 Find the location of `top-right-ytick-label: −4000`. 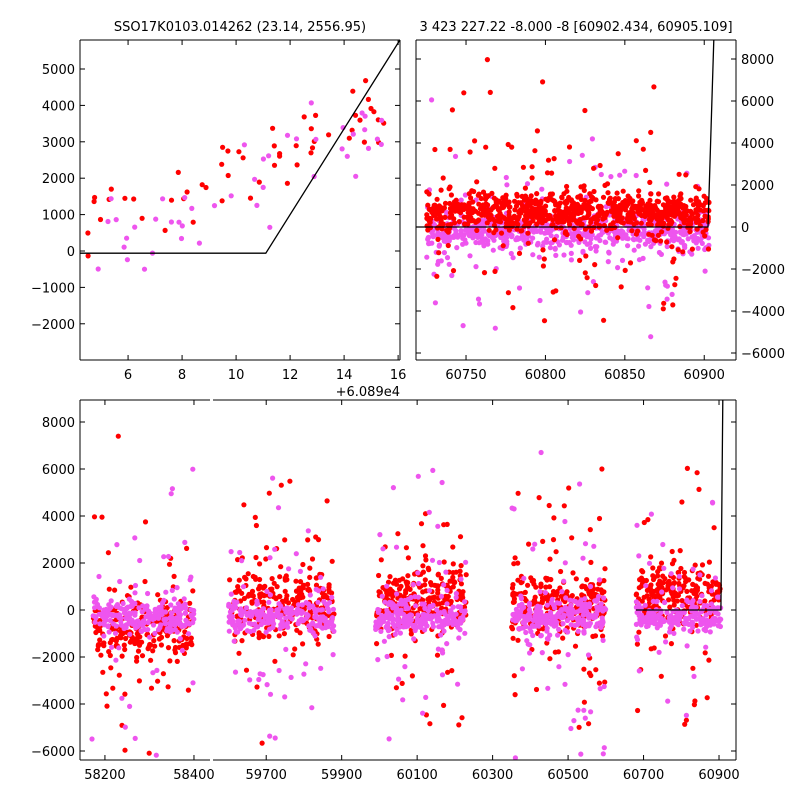

top-right-ytick-label: −4000 is located at coordinates (763, 312).